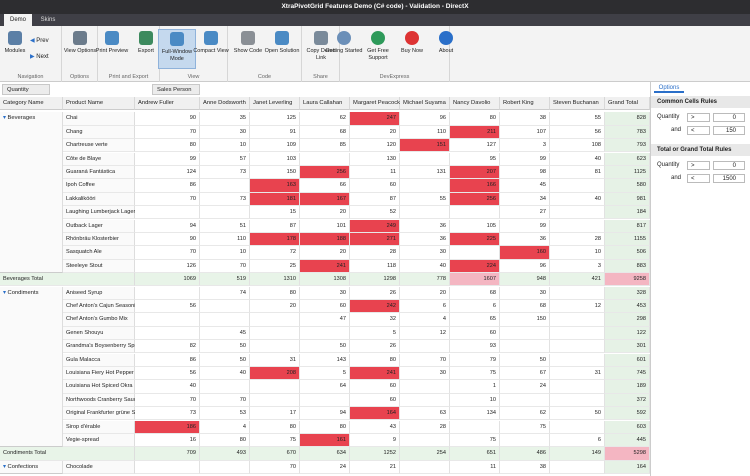  I want to click on value-cell: 167, so click(325, 199).